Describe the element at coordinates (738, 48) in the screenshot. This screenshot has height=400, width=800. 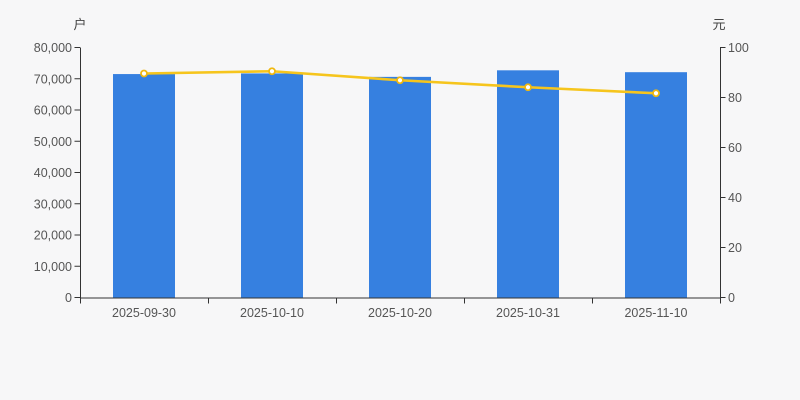
I see `right-axis-tick-label: 100` at that location.